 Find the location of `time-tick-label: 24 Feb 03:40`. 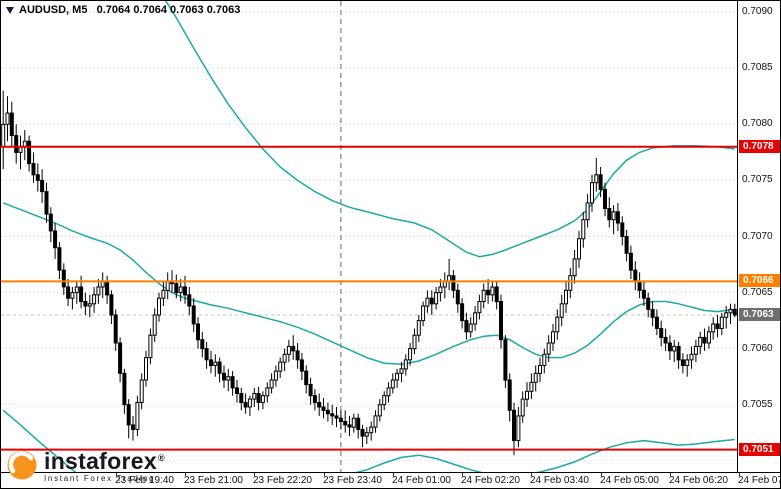

time-tick-label: 24 Feb 03:40 is located at coordinates (559, 480).